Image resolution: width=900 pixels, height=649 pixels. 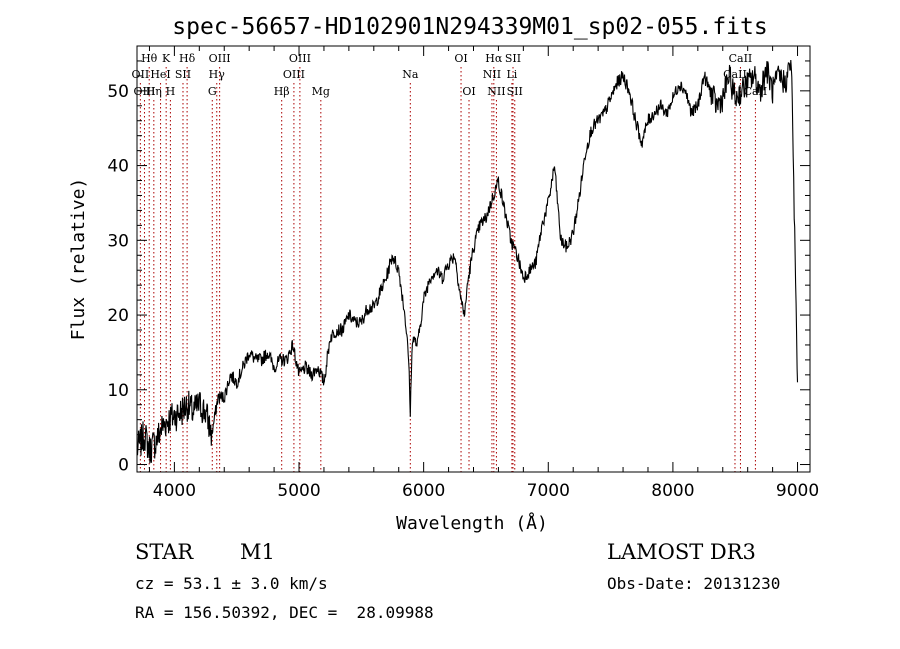 What do you see at coordinates (174, 491) in the screenshot?
I see `x-tick-label: 4000` at bounding box center [174, 491].